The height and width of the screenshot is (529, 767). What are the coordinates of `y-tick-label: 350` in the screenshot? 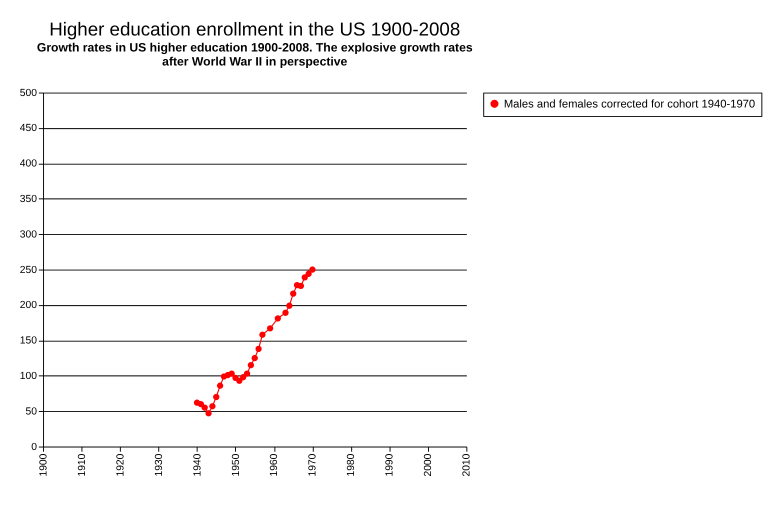 It's located at (29, 200).